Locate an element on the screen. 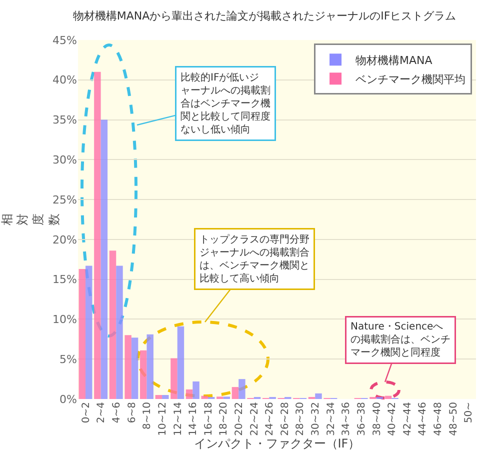  y-tick-label: 45% is located at coordinates (64, 40).